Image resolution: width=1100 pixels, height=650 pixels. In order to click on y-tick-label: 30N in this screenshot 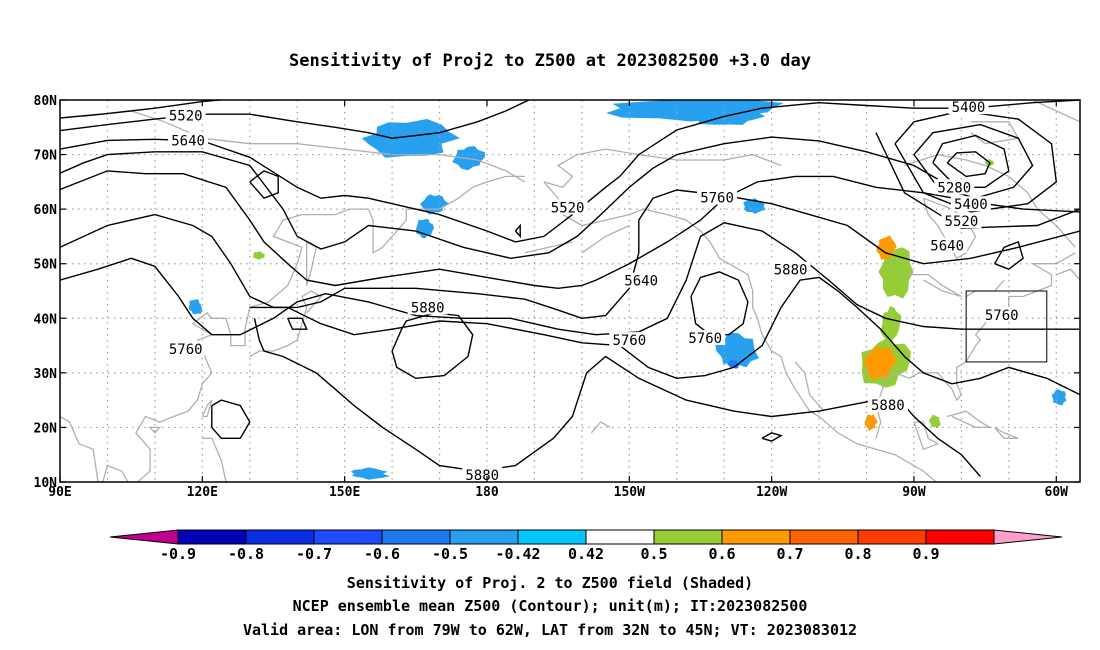, I will do `click(46, 374)`.